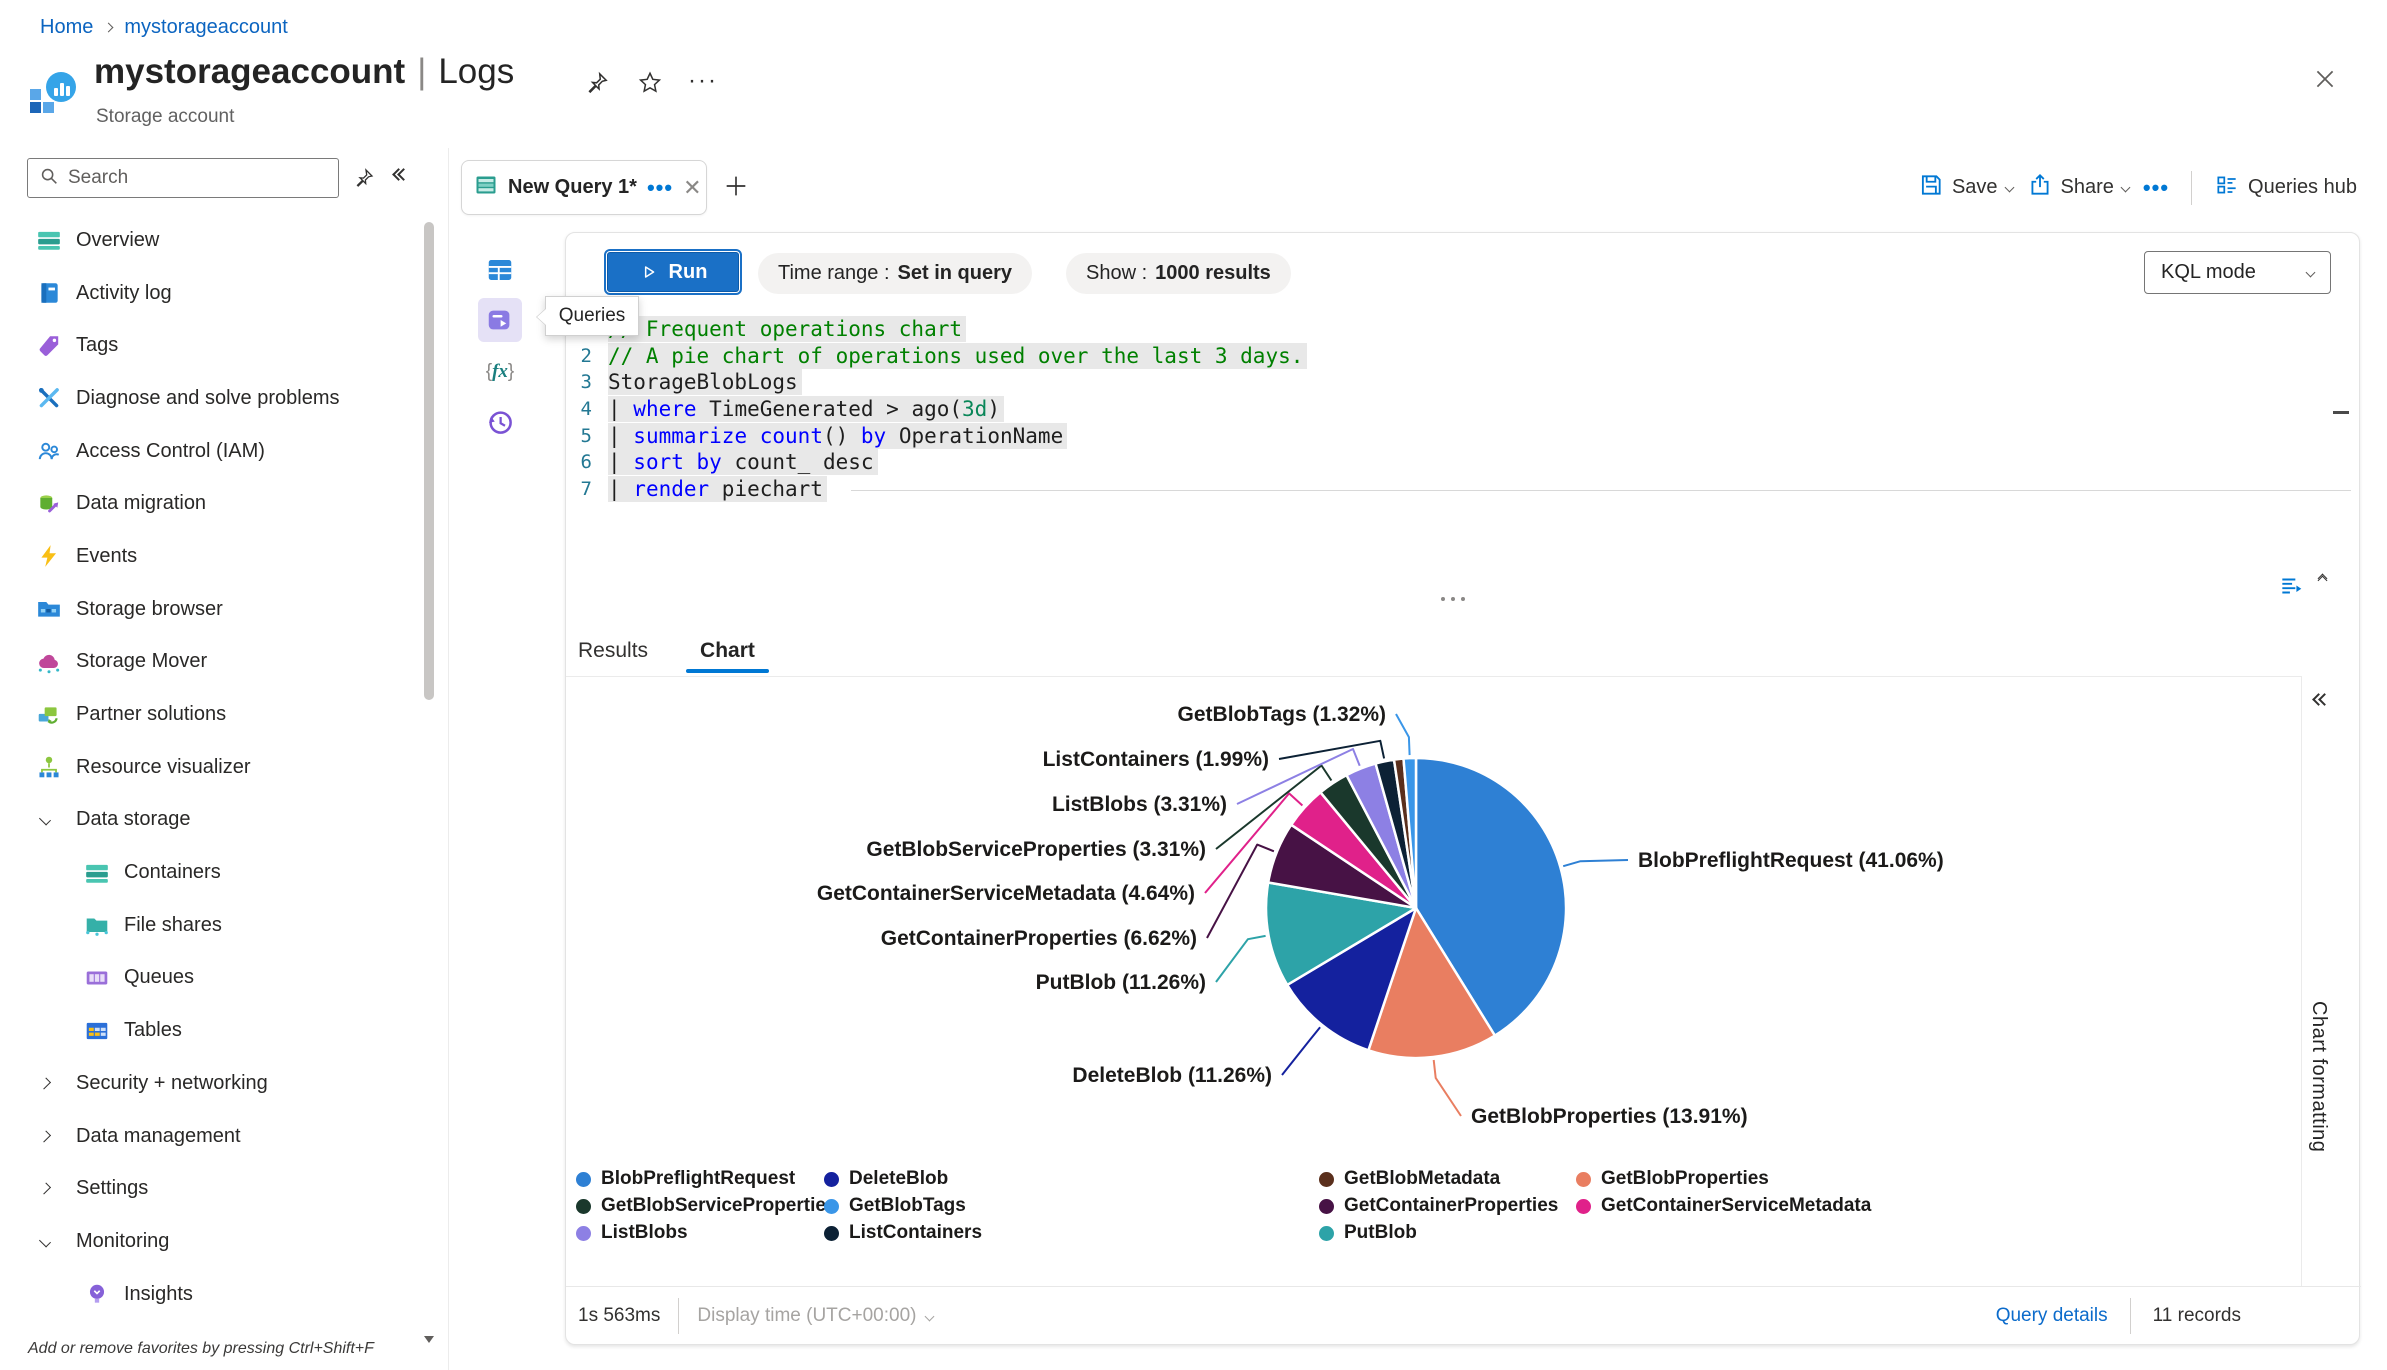 The image size is (2387, 1370). Describe the element at coordinates (210, 503) in the screenshot. I see `sidebar-item-data-migration: Data migration` at that location.